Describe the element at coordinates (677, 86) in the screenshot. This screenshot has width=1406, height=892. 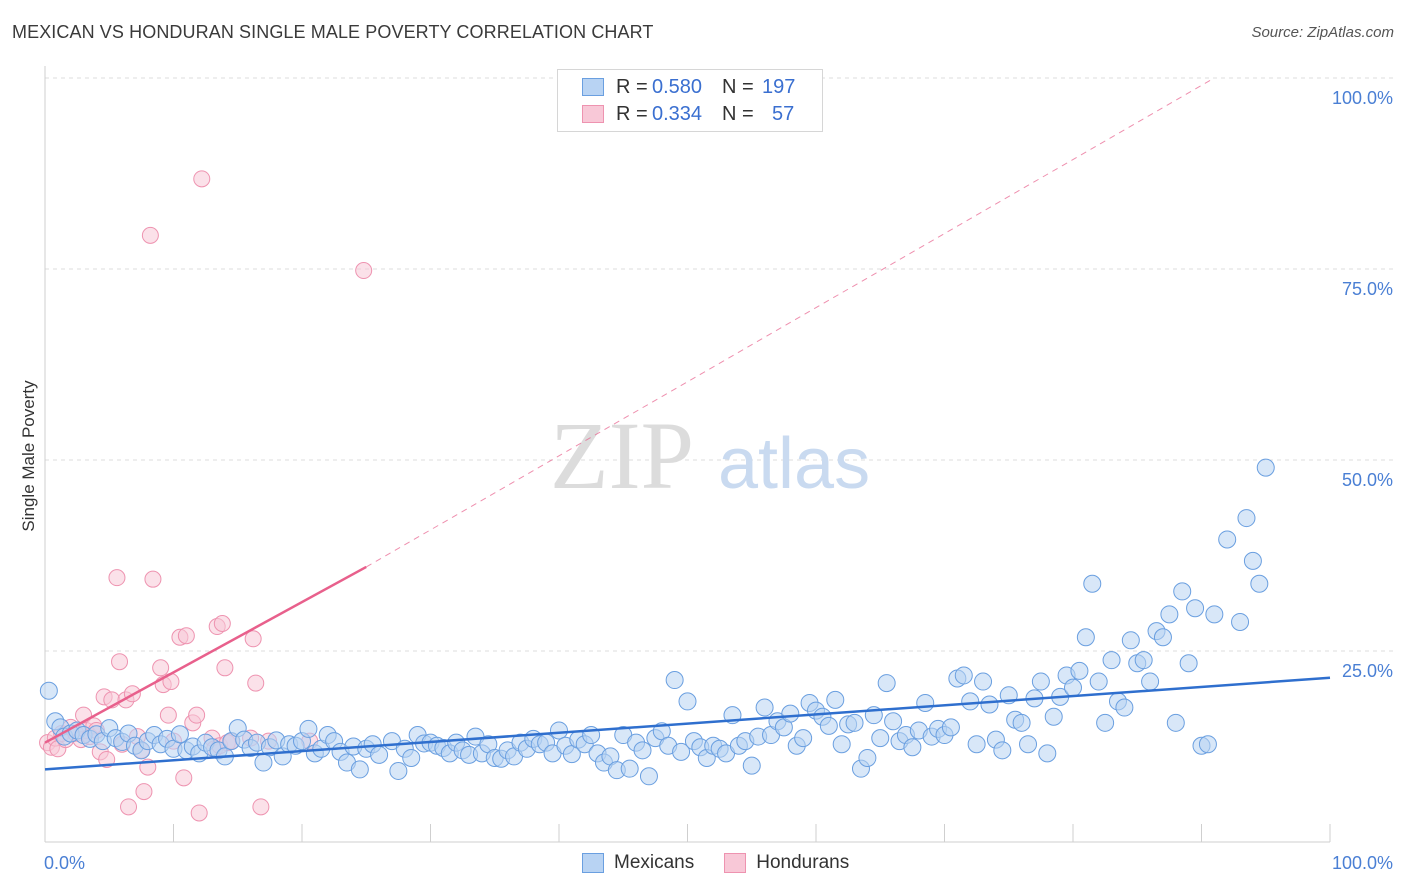
I see `legend-r-value: 0.580` at that location.